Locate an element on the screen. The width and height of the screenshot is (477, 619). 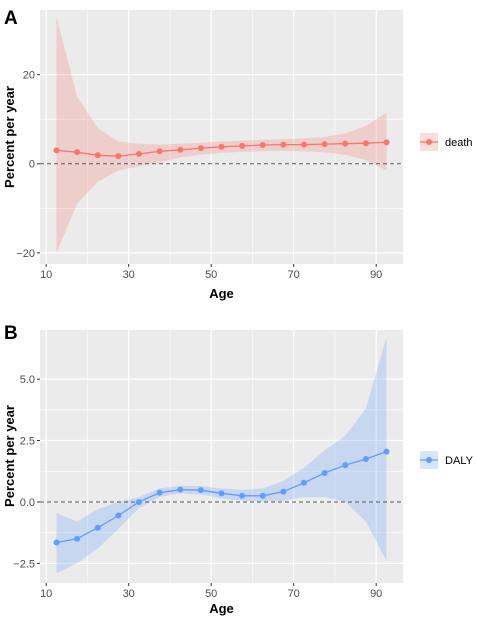
legend-label: DALY is located at coordinates (459, 461).